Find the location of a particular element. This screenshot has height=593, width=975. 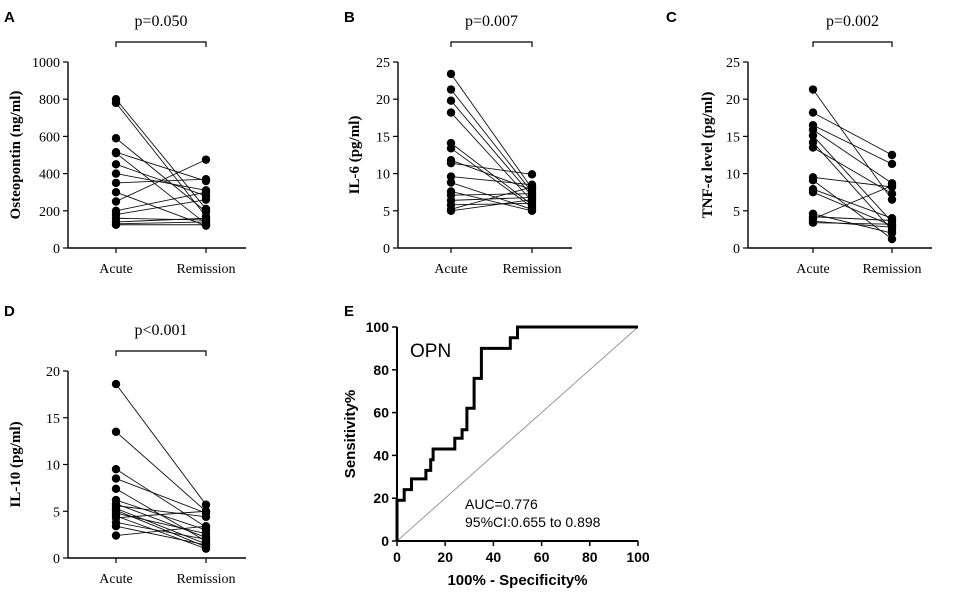

p-value-label: p=0.002 is located at coordinates (852, 21).